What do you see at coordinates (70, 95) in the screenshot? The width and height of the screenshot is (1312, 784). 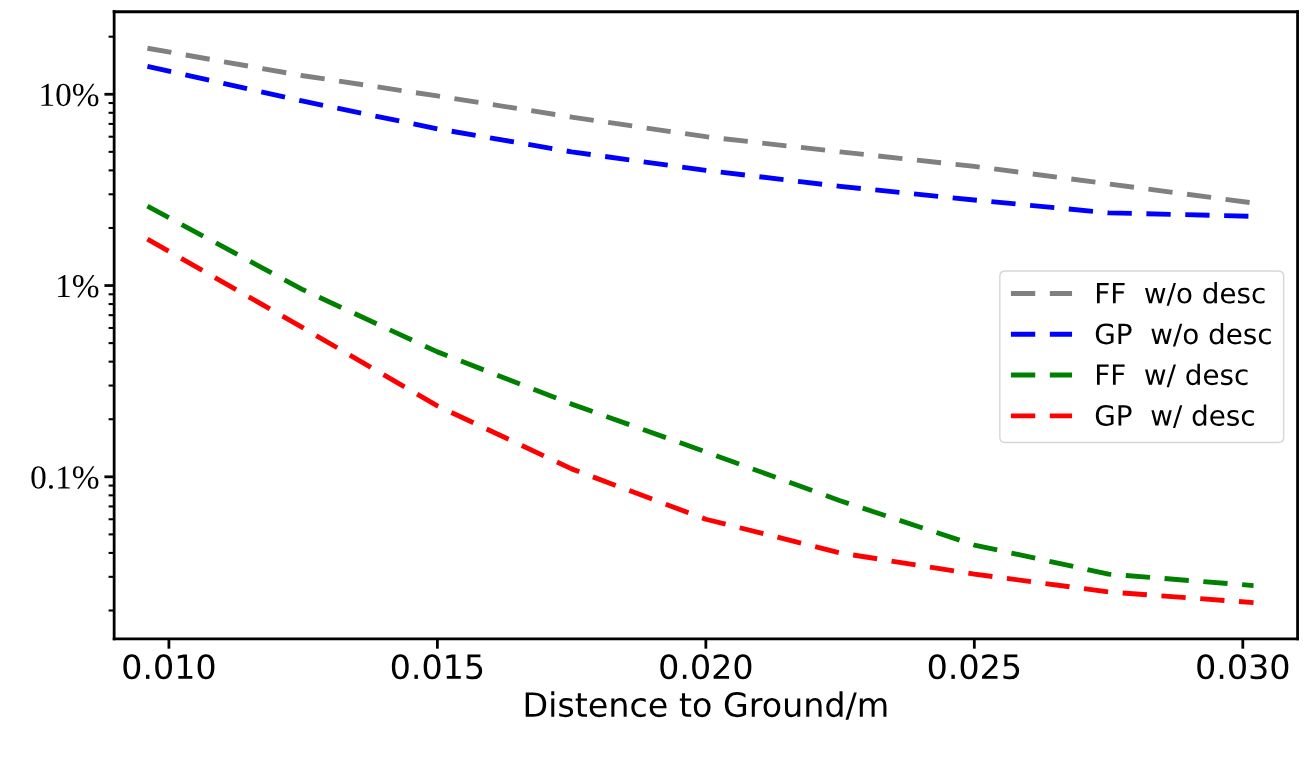 I see `y-tick-label: 10%` at bounding box center [70, 95].